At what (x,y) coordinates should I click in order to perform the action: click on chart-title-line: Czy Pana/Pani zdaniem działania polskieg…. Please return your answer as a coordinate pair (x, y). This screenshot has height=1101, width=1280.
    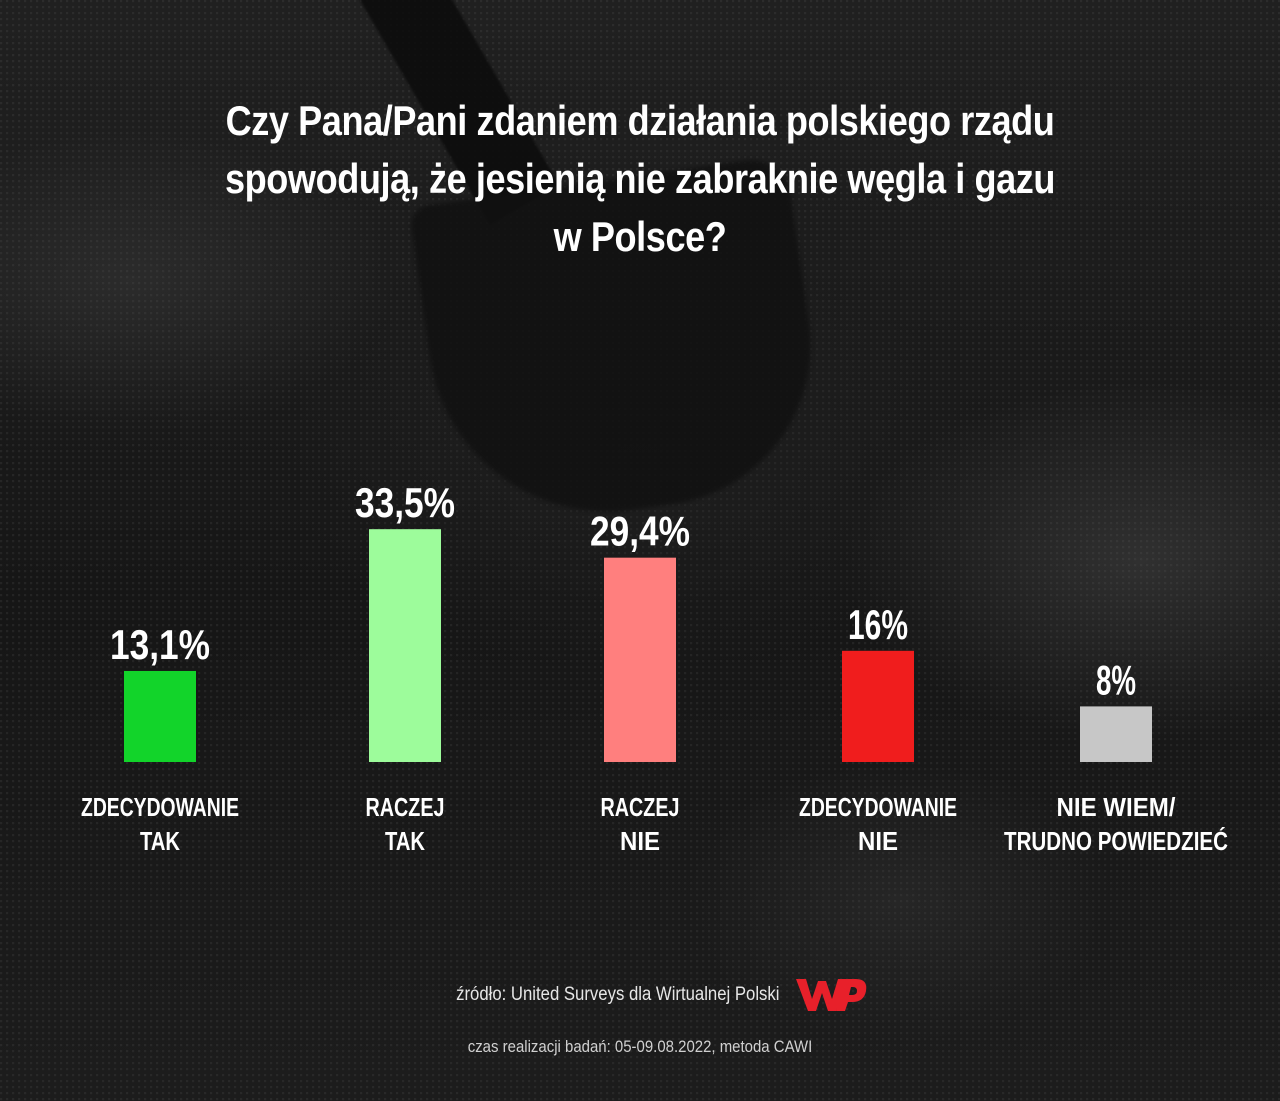
    Looking at the image, I should click on (640, 120).